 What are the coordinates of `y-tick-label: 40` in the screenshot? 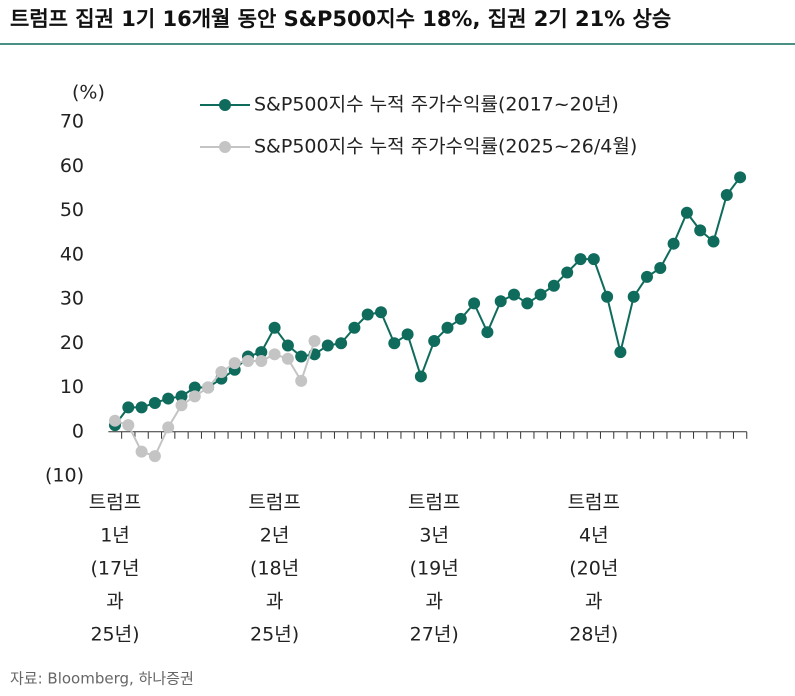 It's located at (72, 254).